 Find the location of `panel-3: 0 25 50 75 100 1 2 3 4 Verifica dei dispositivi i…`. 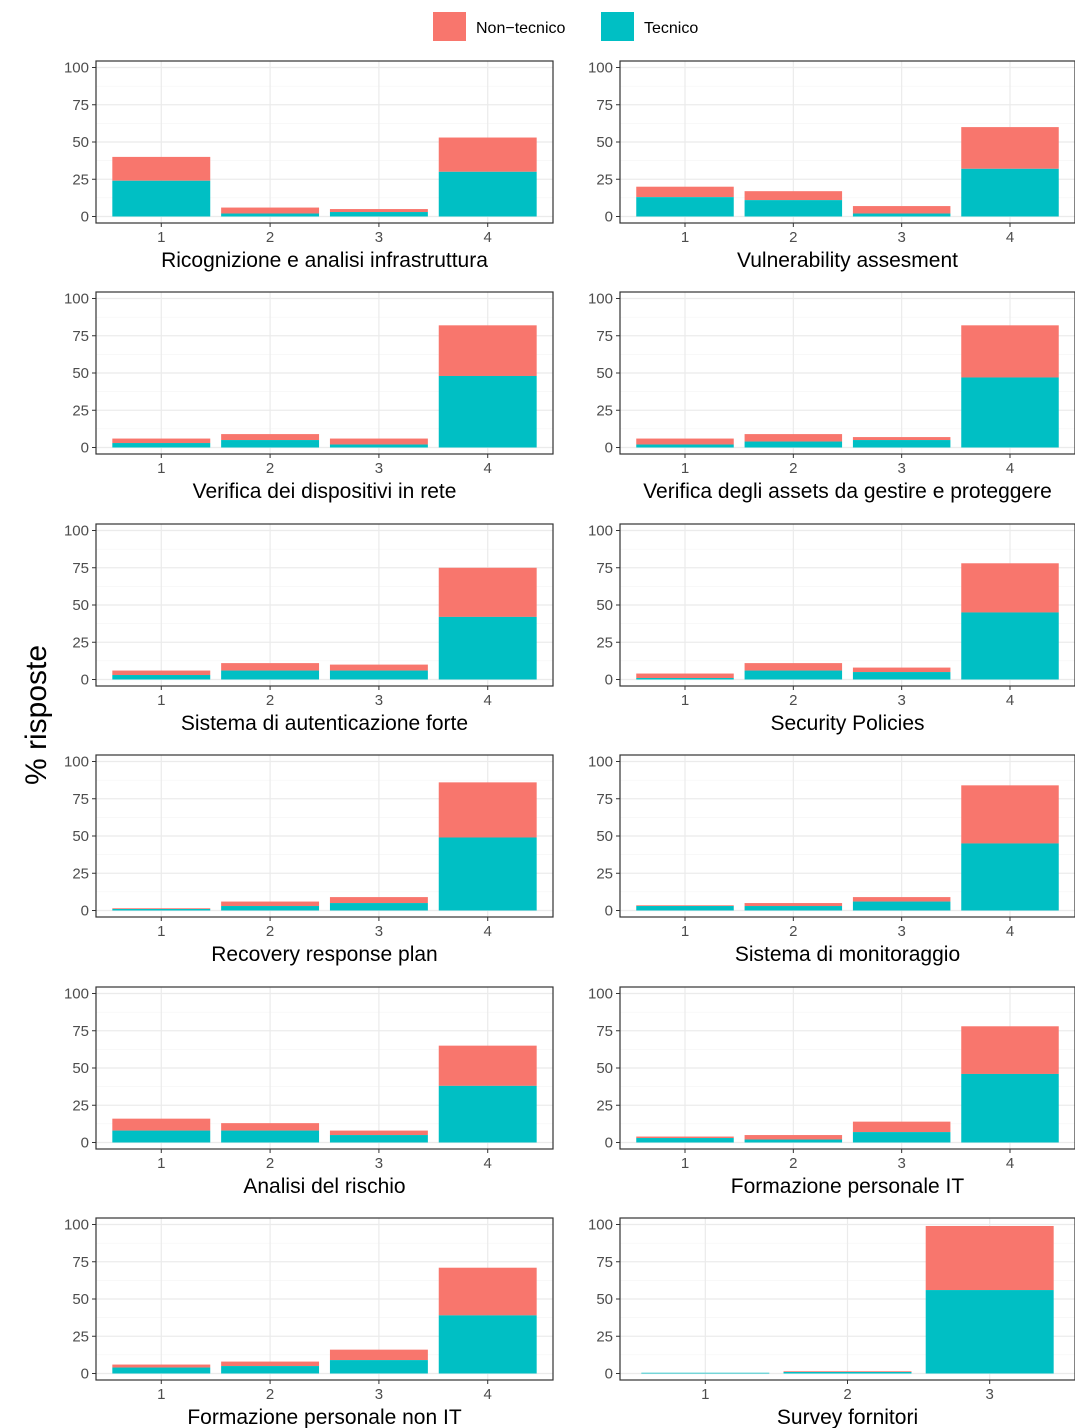

panel-3: 0 25 50 75 100 1 2 3 4 Verifica dei dispositivi i… is located at coordinates (309, 397).